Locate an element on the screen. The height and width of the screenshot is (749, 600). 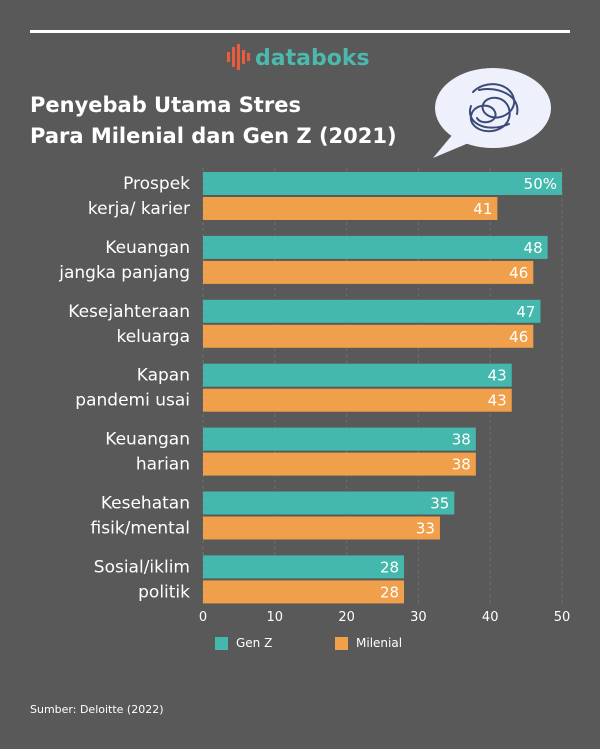
legend-item-gen-z: Gen Z is located at coordinates (243, 643).